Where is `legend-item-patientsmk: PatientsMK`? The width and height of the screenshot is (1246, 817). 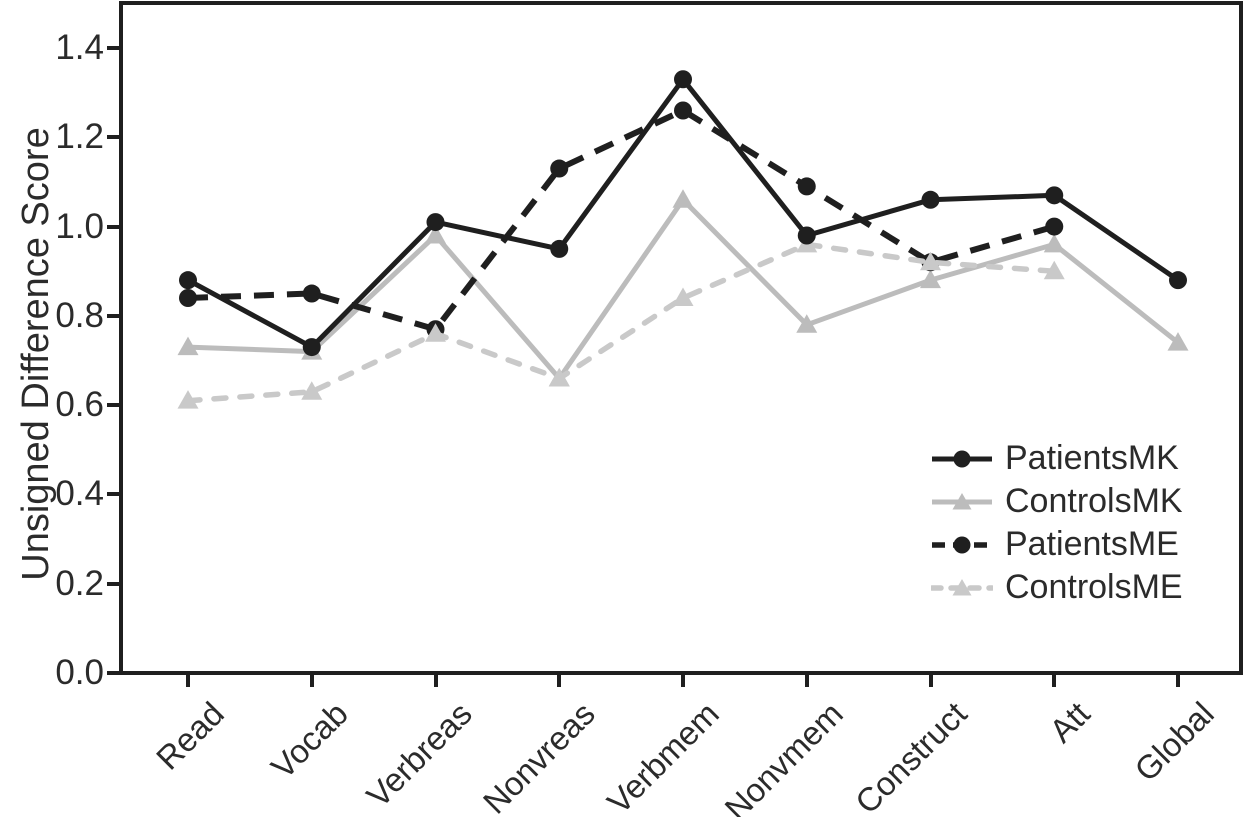
legend-item-patientsmk: PatientsMK is located at coordinates (1057, 458).